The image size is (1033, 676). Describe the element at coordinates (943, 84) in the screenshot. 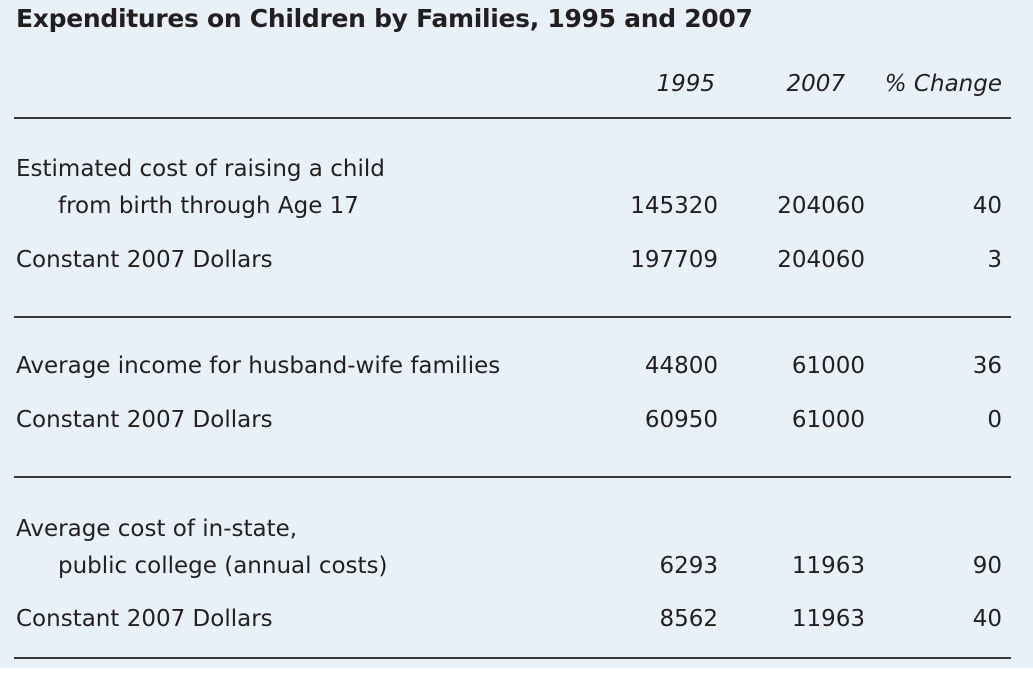

I see `column-header-change: % Change` at that location.